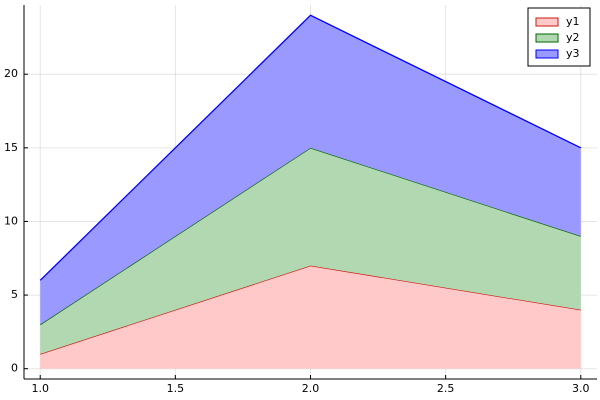  I want to click on x-tick-label: 3.0, so click(581, 388).